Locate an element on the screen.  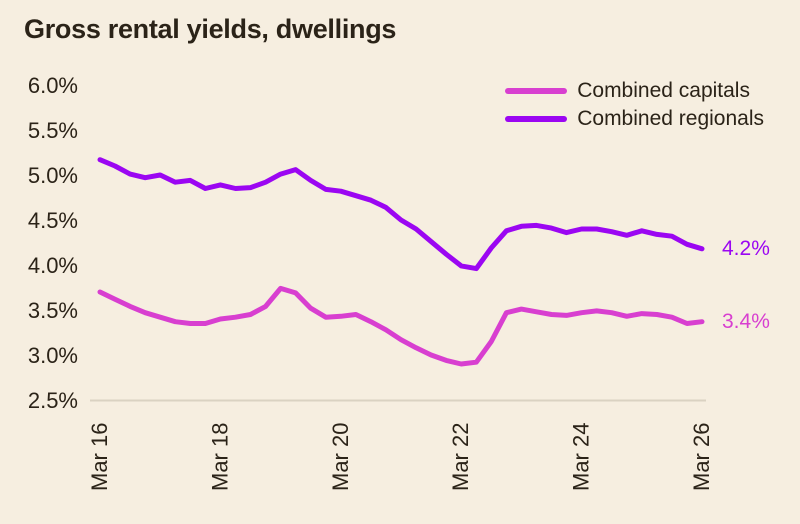
x-axis-tick-labels: Mar 16 Mar 18 Mar 20 Mar 22 Mar 24 Mar 26 is located at coordinates (400, 457).